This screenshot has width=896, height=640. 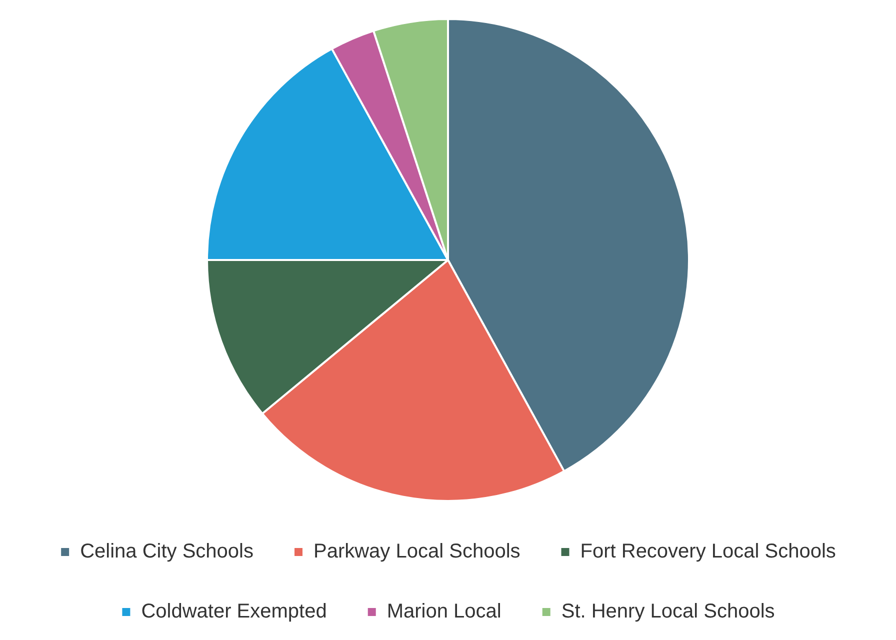 What do you see at coordinates (234, 611) in the screenshot?
I see `legend-label: Coldwater Exempted` at bounding box center [234, 611].